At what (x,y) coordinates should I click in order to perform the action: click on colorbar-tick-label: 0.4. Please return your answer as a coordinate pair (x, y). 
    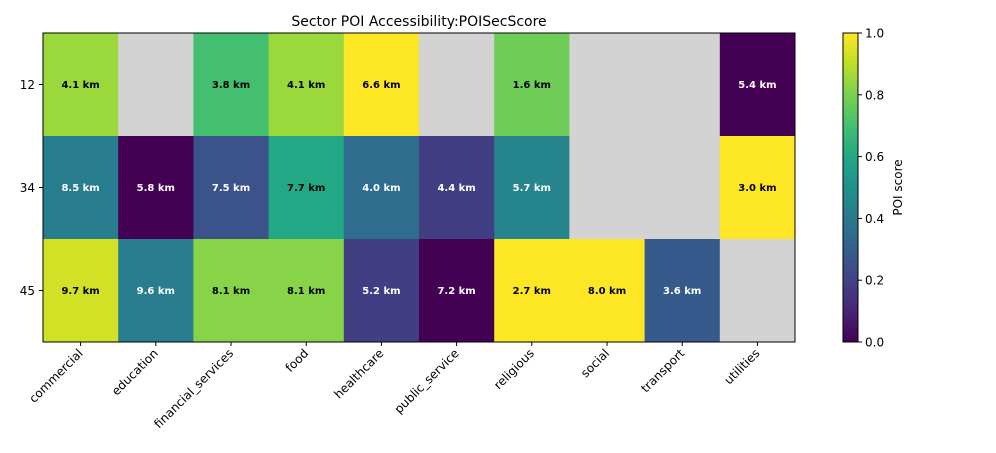
    Looking at the image, I should click on (874, 219).